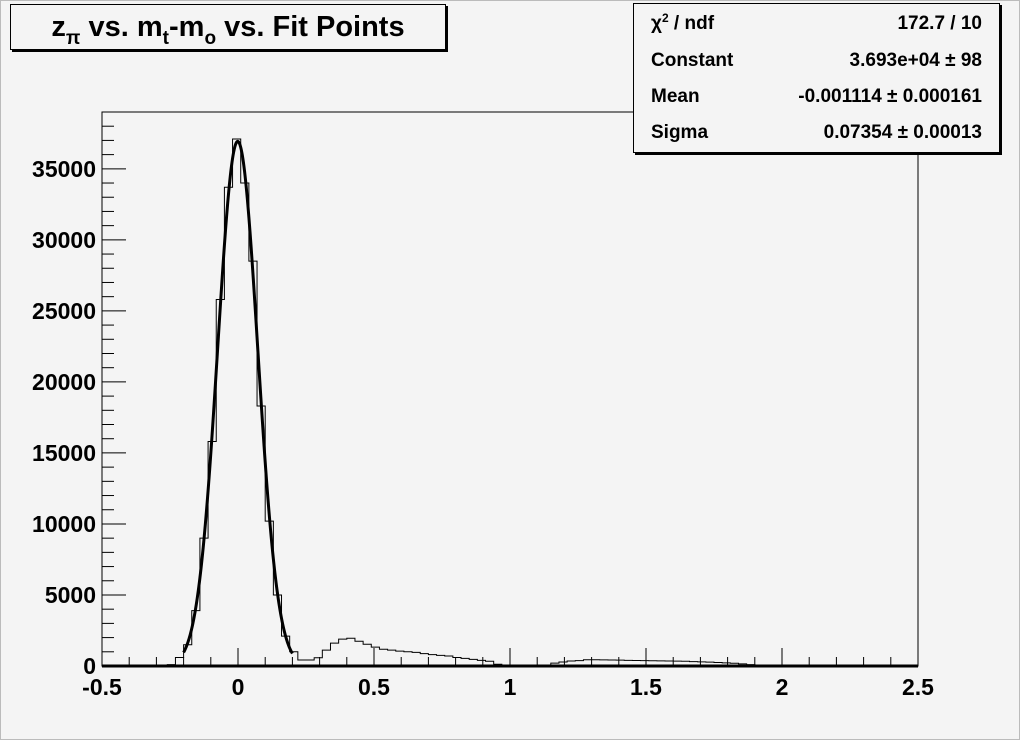  Describe the element at coordinates (64, 311) in the screenshot. I see `y-tick-label: 25000` at that location.